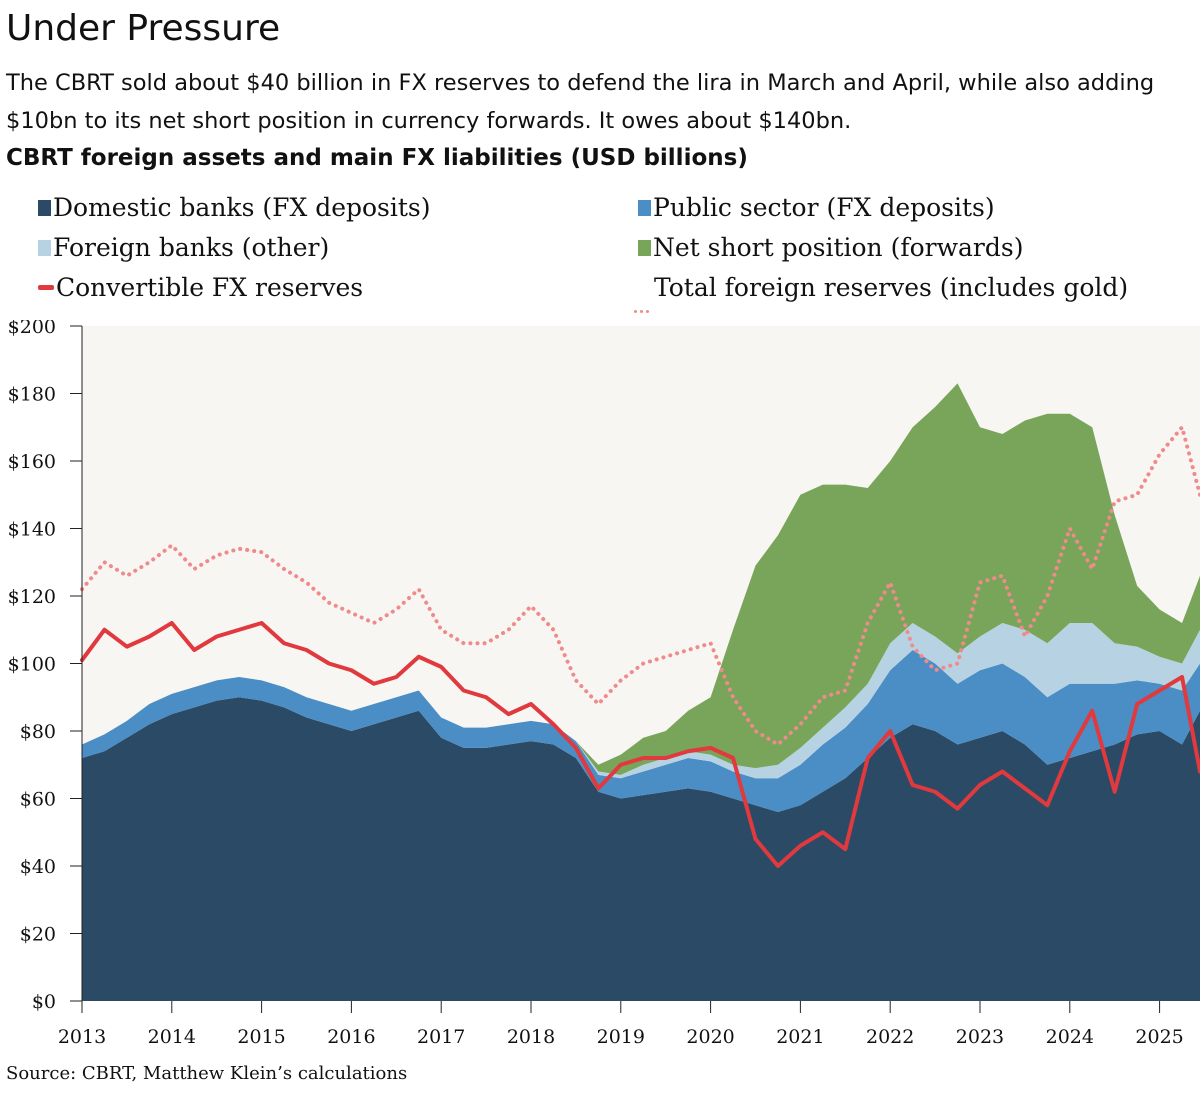 The height and width of the screenshot is (1096, 1200). I want to click on y-axis: $0 $20 $40 $60 $80 $100 $120 $140 $160 $180 $200, so click(45, 666).